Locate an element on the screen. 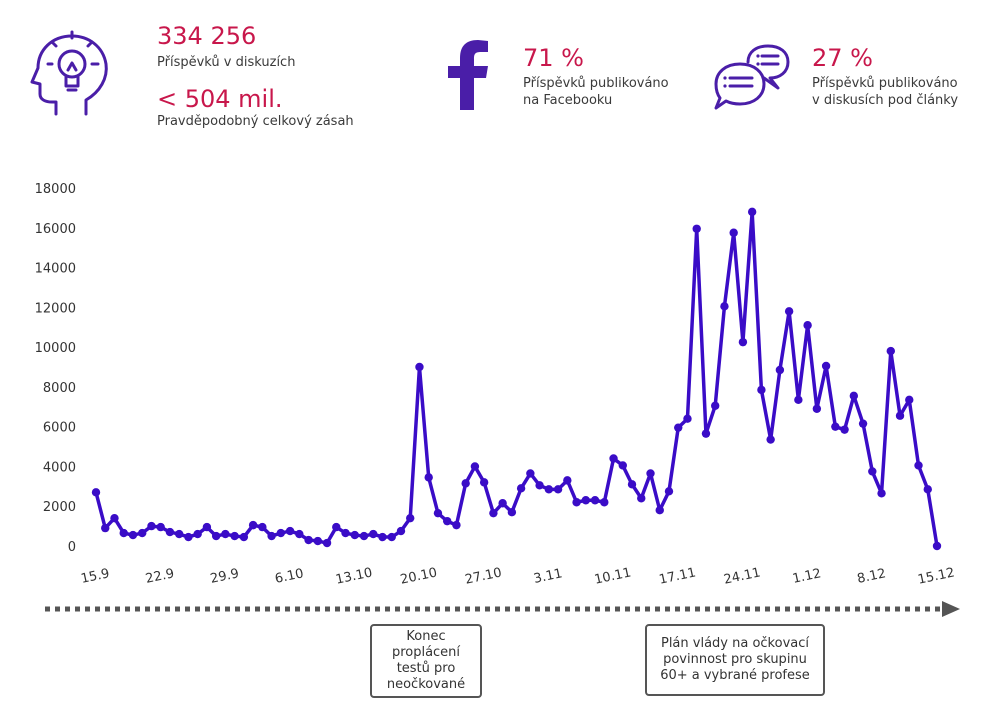 The width and height of the screenshot is (1000, 722). stat-posts-value: 334 256 is located at coordinates (207, 36).